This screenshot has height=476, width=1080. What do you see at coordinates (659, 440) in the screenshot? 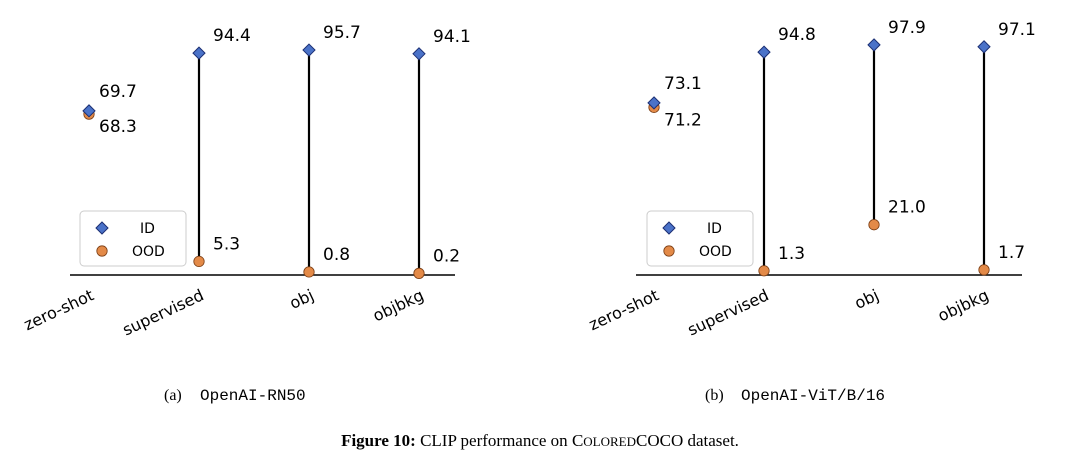
I see `figure-caption-dataset-rest: COCO` at bounding box center [659, 440].